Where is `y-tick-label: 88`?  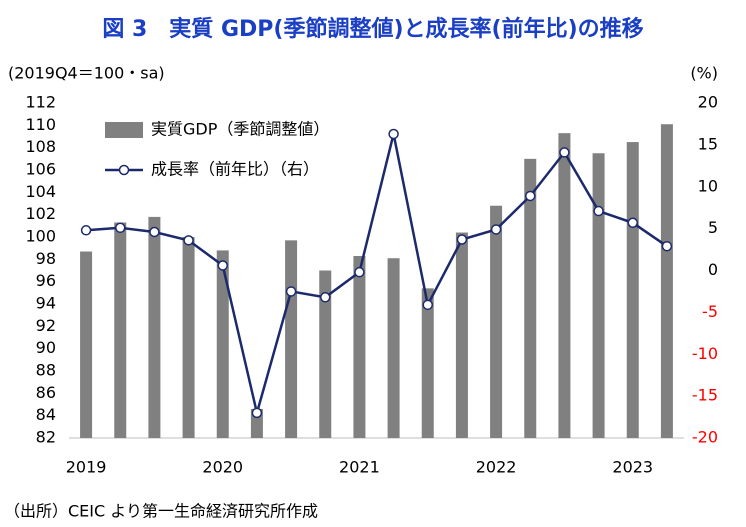
y-tick-label: 88 is located at coordinates (46, 370).